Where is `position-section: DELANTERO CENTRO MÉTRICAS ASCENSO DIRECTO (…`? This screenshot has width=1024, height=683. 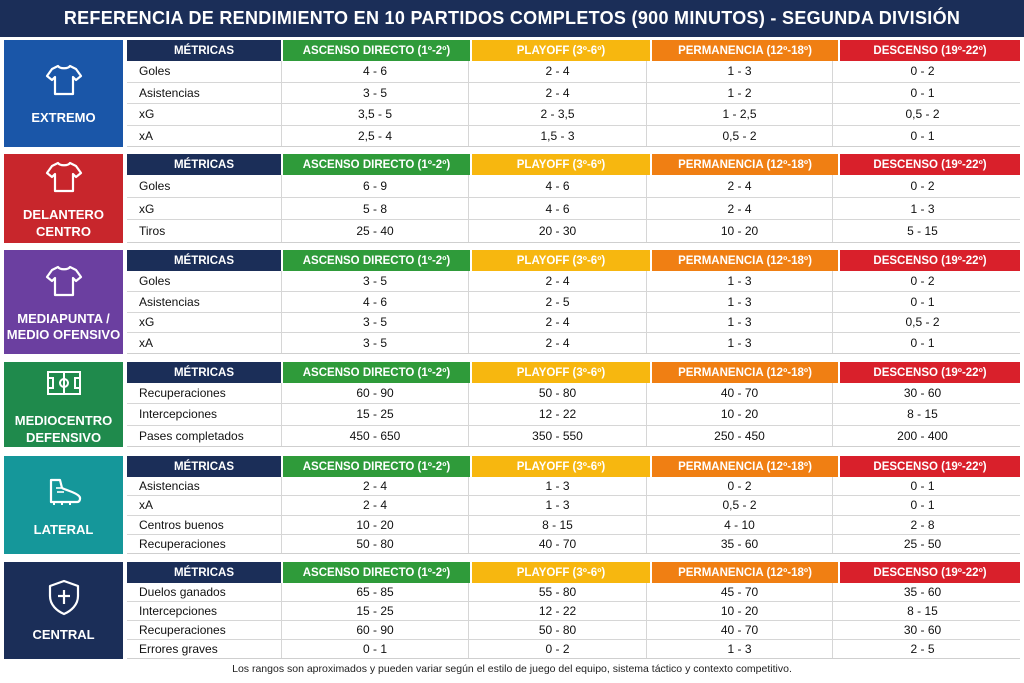 position-section: DELANTERO CENTRO MÉTRICAS ASCENSO DIRECTO (… is located at coordinates (512, 199).